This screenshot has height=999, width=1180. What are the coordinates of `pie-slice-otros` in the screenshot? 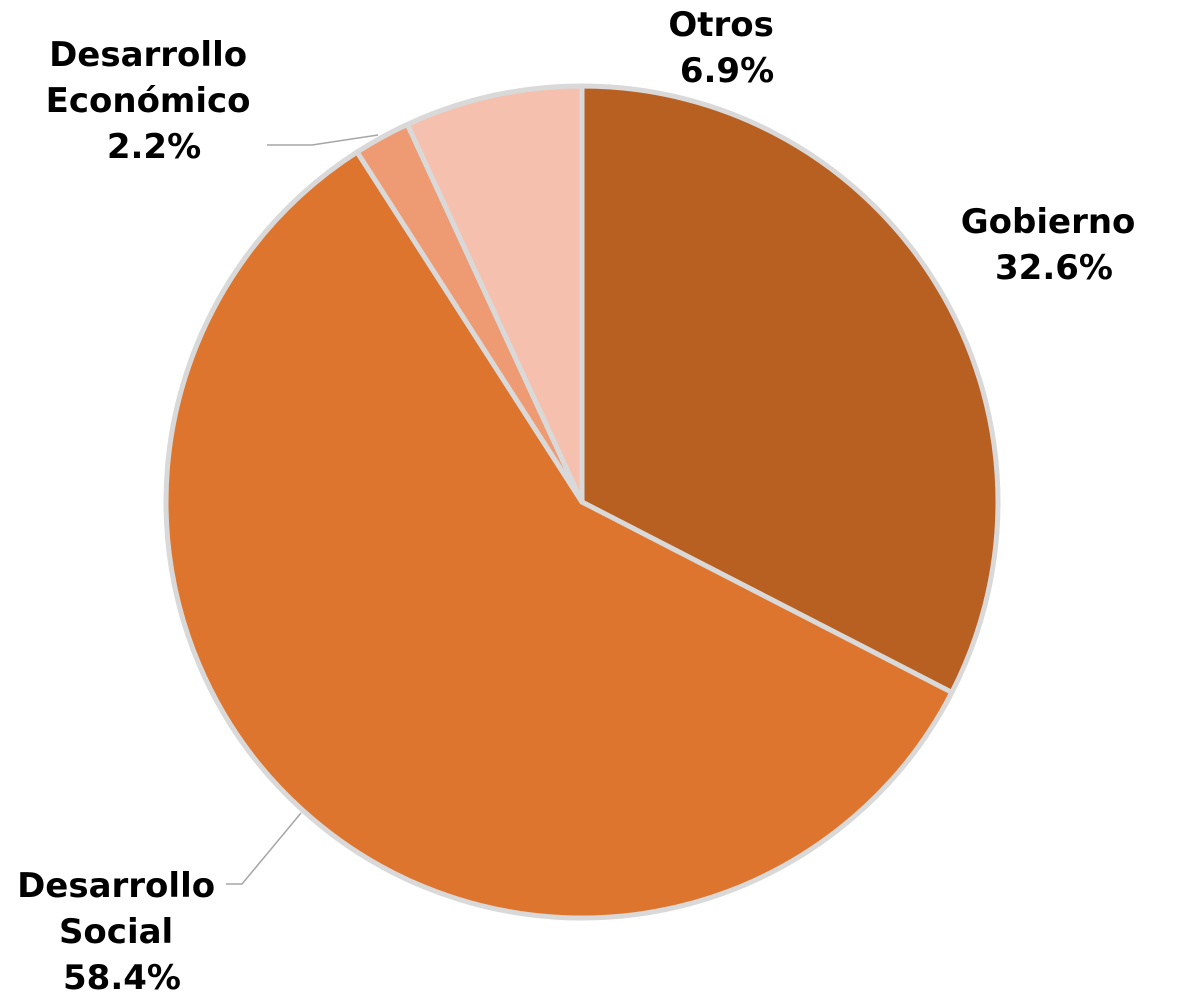 It's located at (494, 294).